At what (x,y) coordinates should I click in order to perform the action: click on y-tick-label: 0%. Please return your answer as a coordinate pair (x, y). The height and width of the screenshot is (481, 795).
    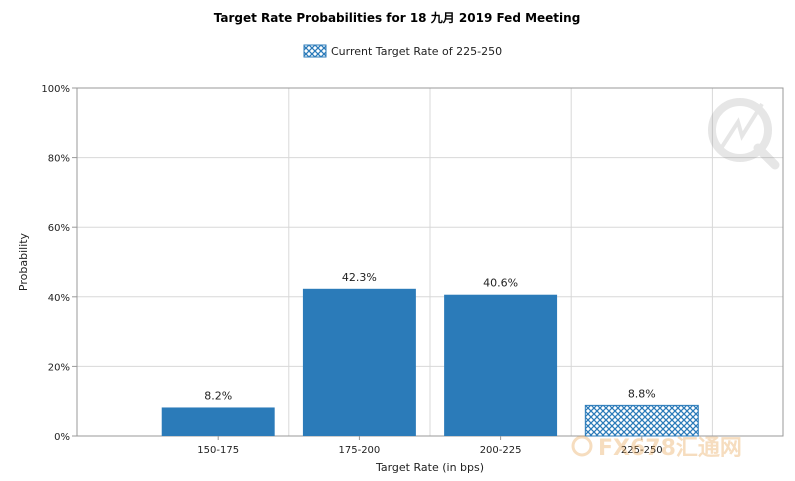
    Looking at the image, I should click on (62, 437).